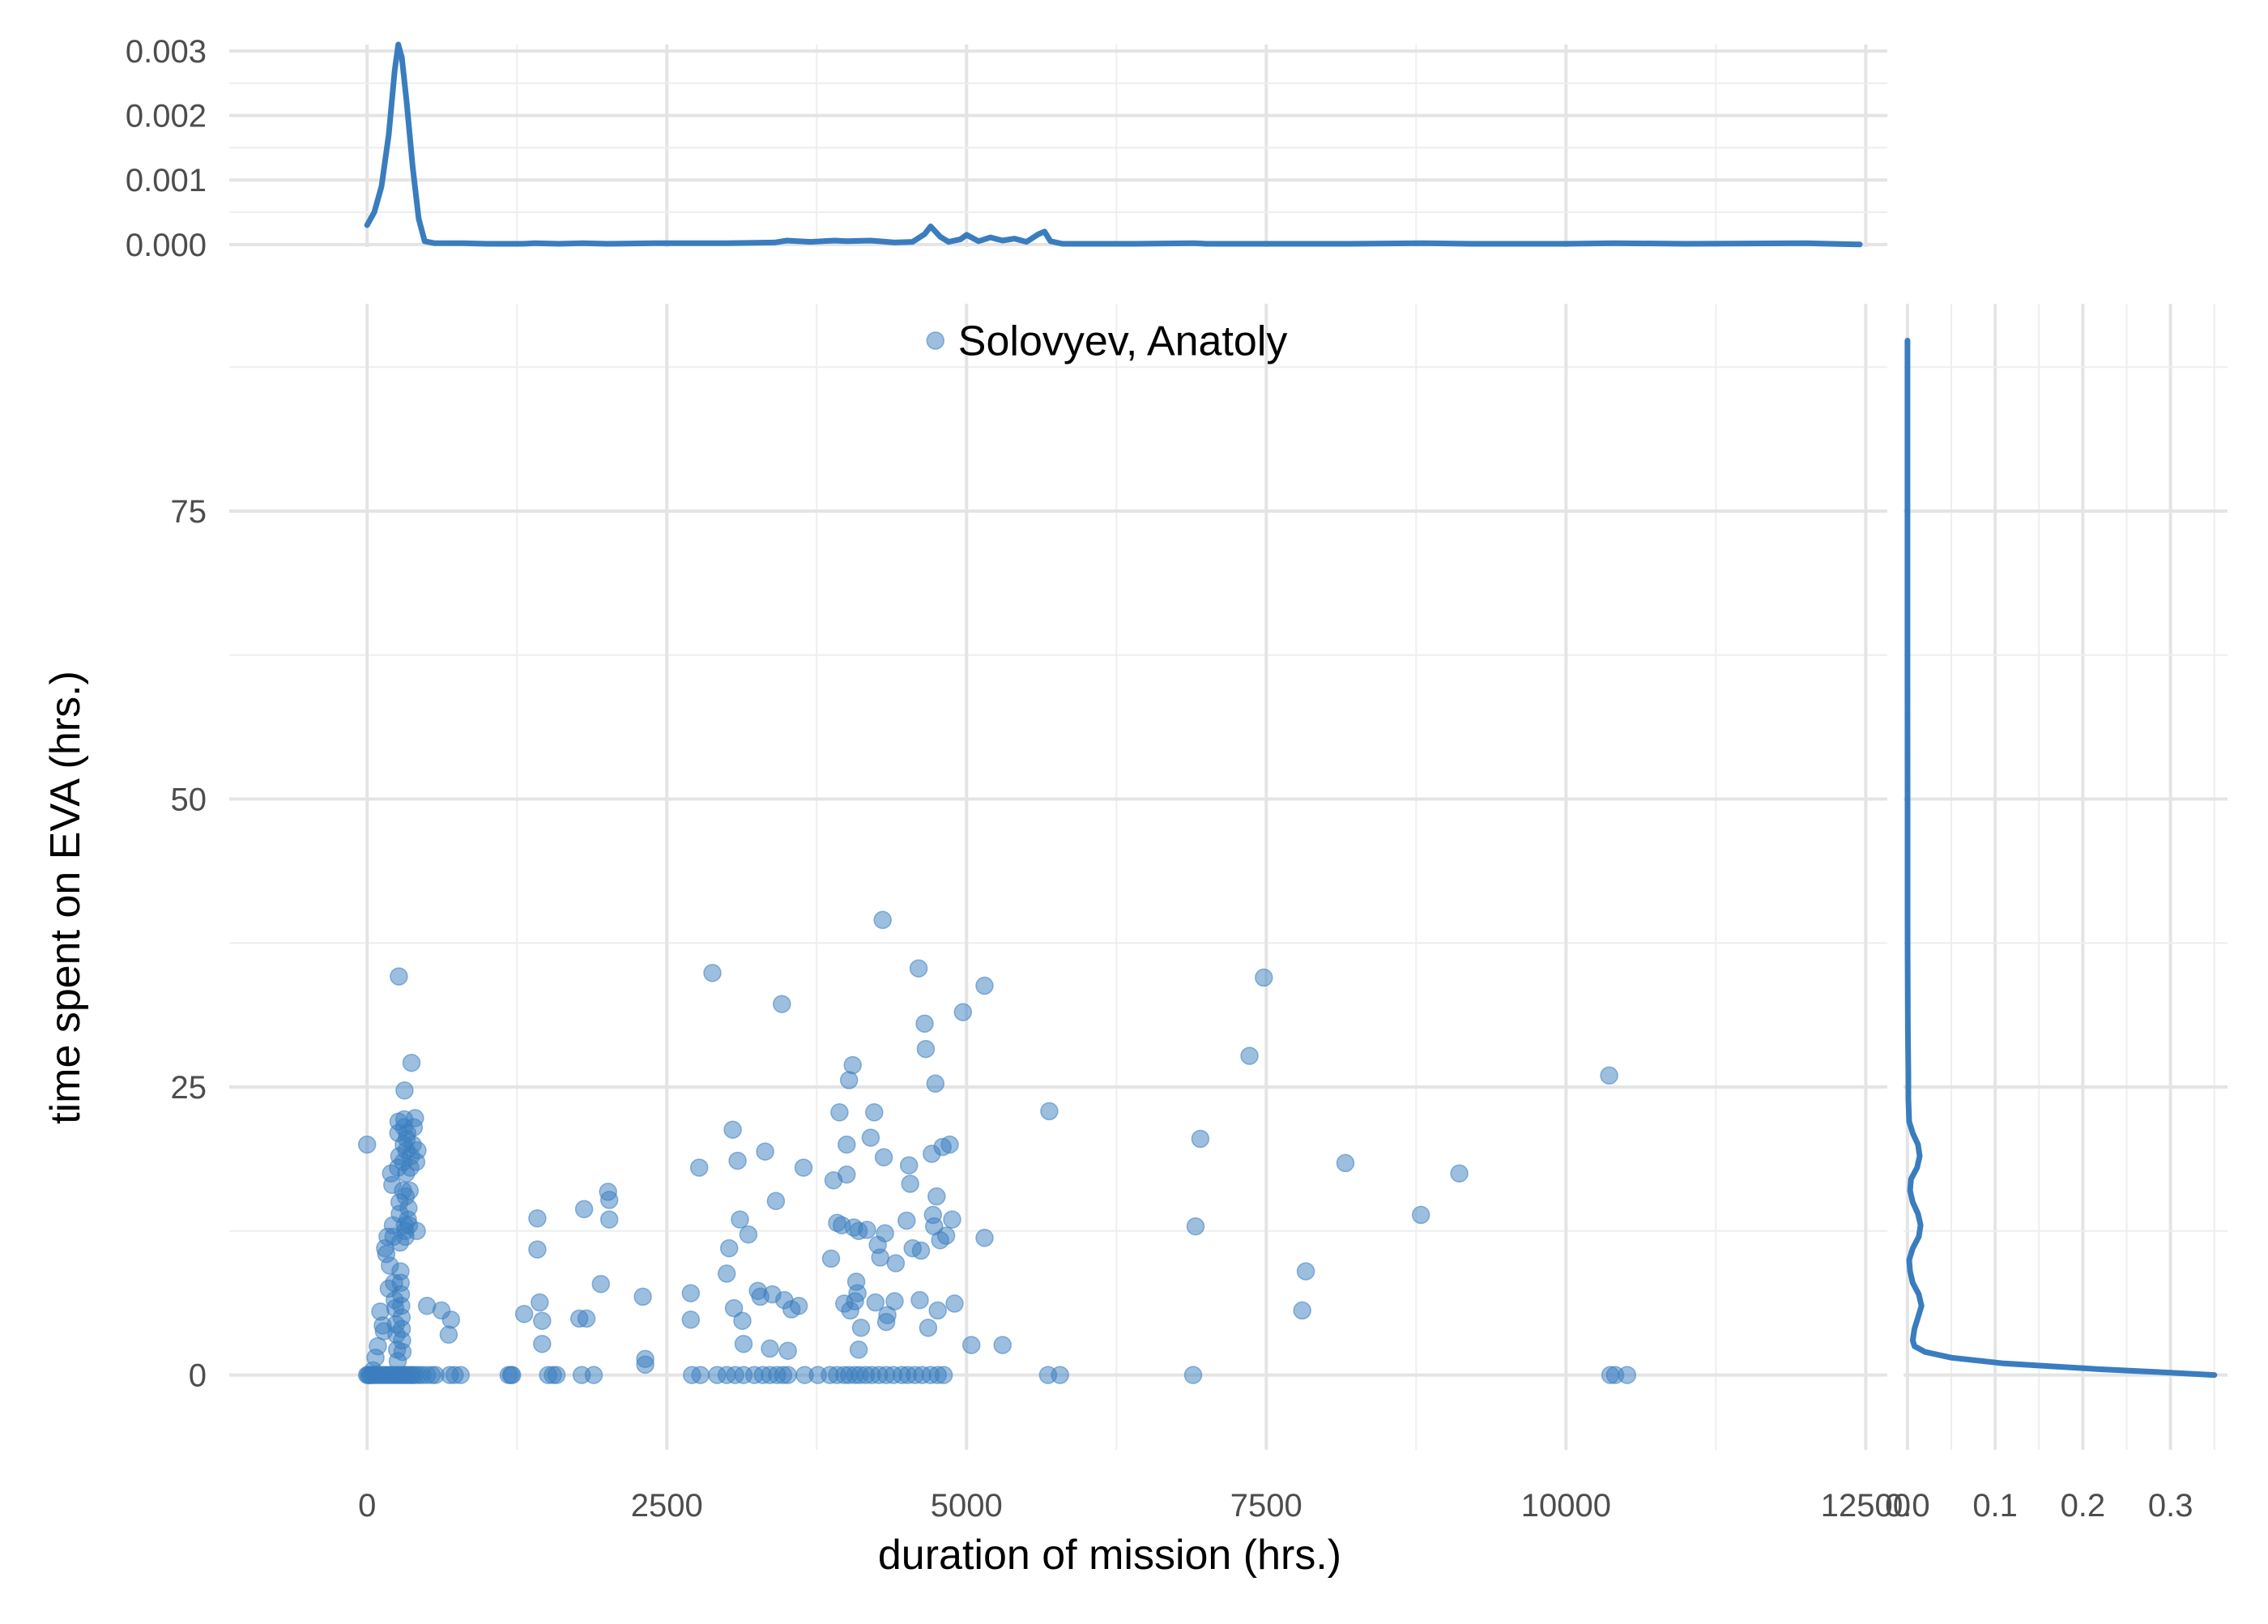  What do you see at coordinates (1866, 1506) in the screenshot?
I see `x-tick-label: 12500` at bounding box center [1866, 1506].